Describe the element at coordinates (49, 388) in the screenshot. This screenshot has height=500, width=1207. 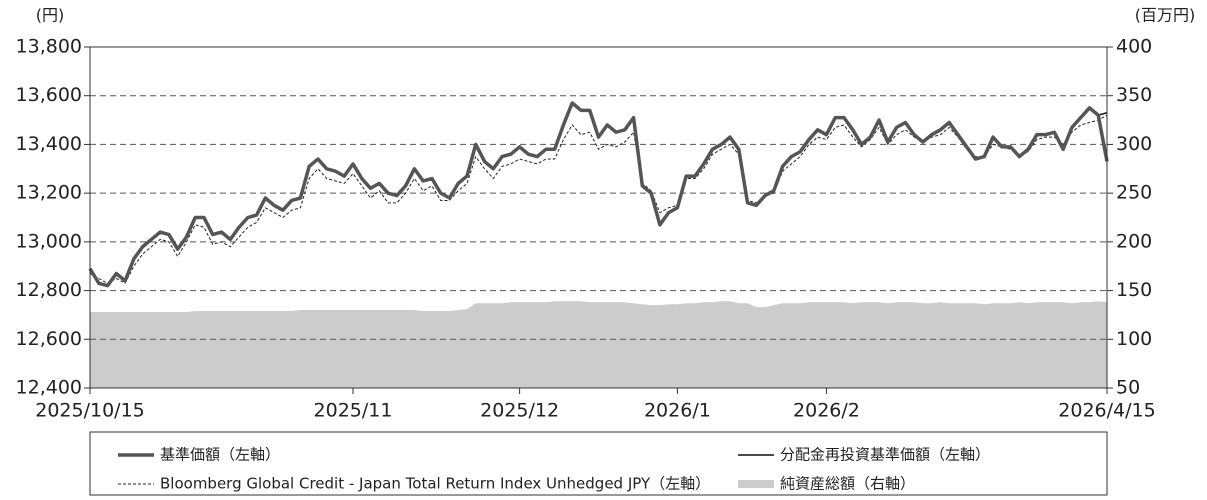
I see `y-tick-label: 12,400` at that location.